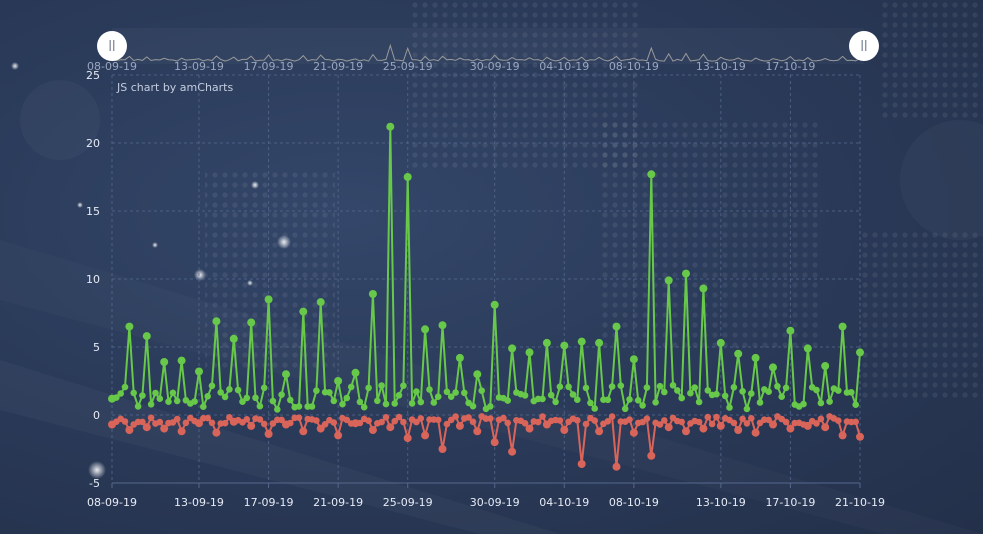  I want to click on scrollbar-tick-label: 08-09-19, so click(112, 66).